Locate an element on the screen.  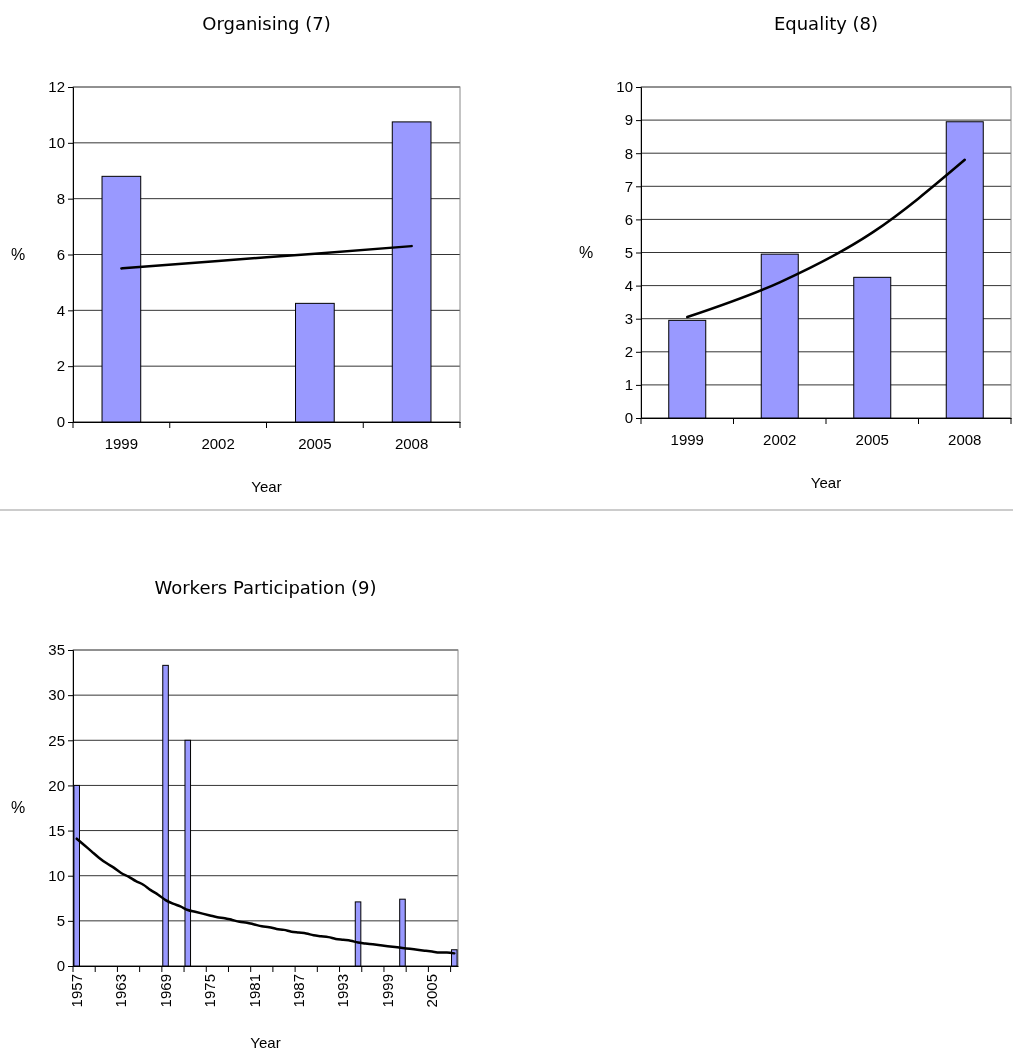
x-tick-label: 1963 is located at coordinates (121, 991).